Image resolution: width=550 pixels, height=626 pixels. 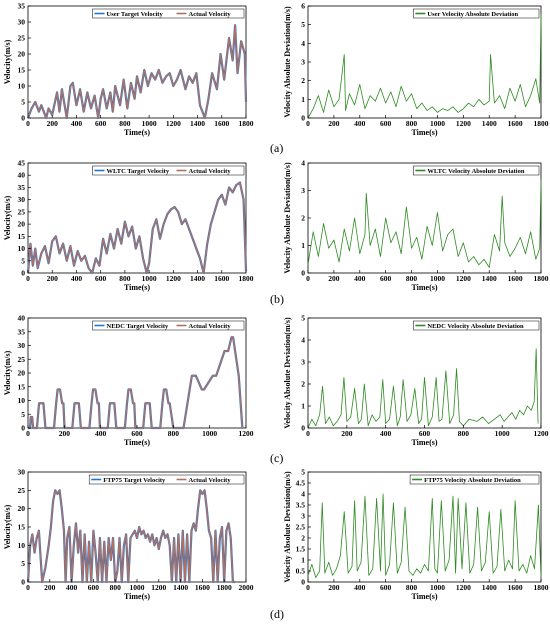 I want to click on y-tick-label: 40, so click(x=22, y=175).